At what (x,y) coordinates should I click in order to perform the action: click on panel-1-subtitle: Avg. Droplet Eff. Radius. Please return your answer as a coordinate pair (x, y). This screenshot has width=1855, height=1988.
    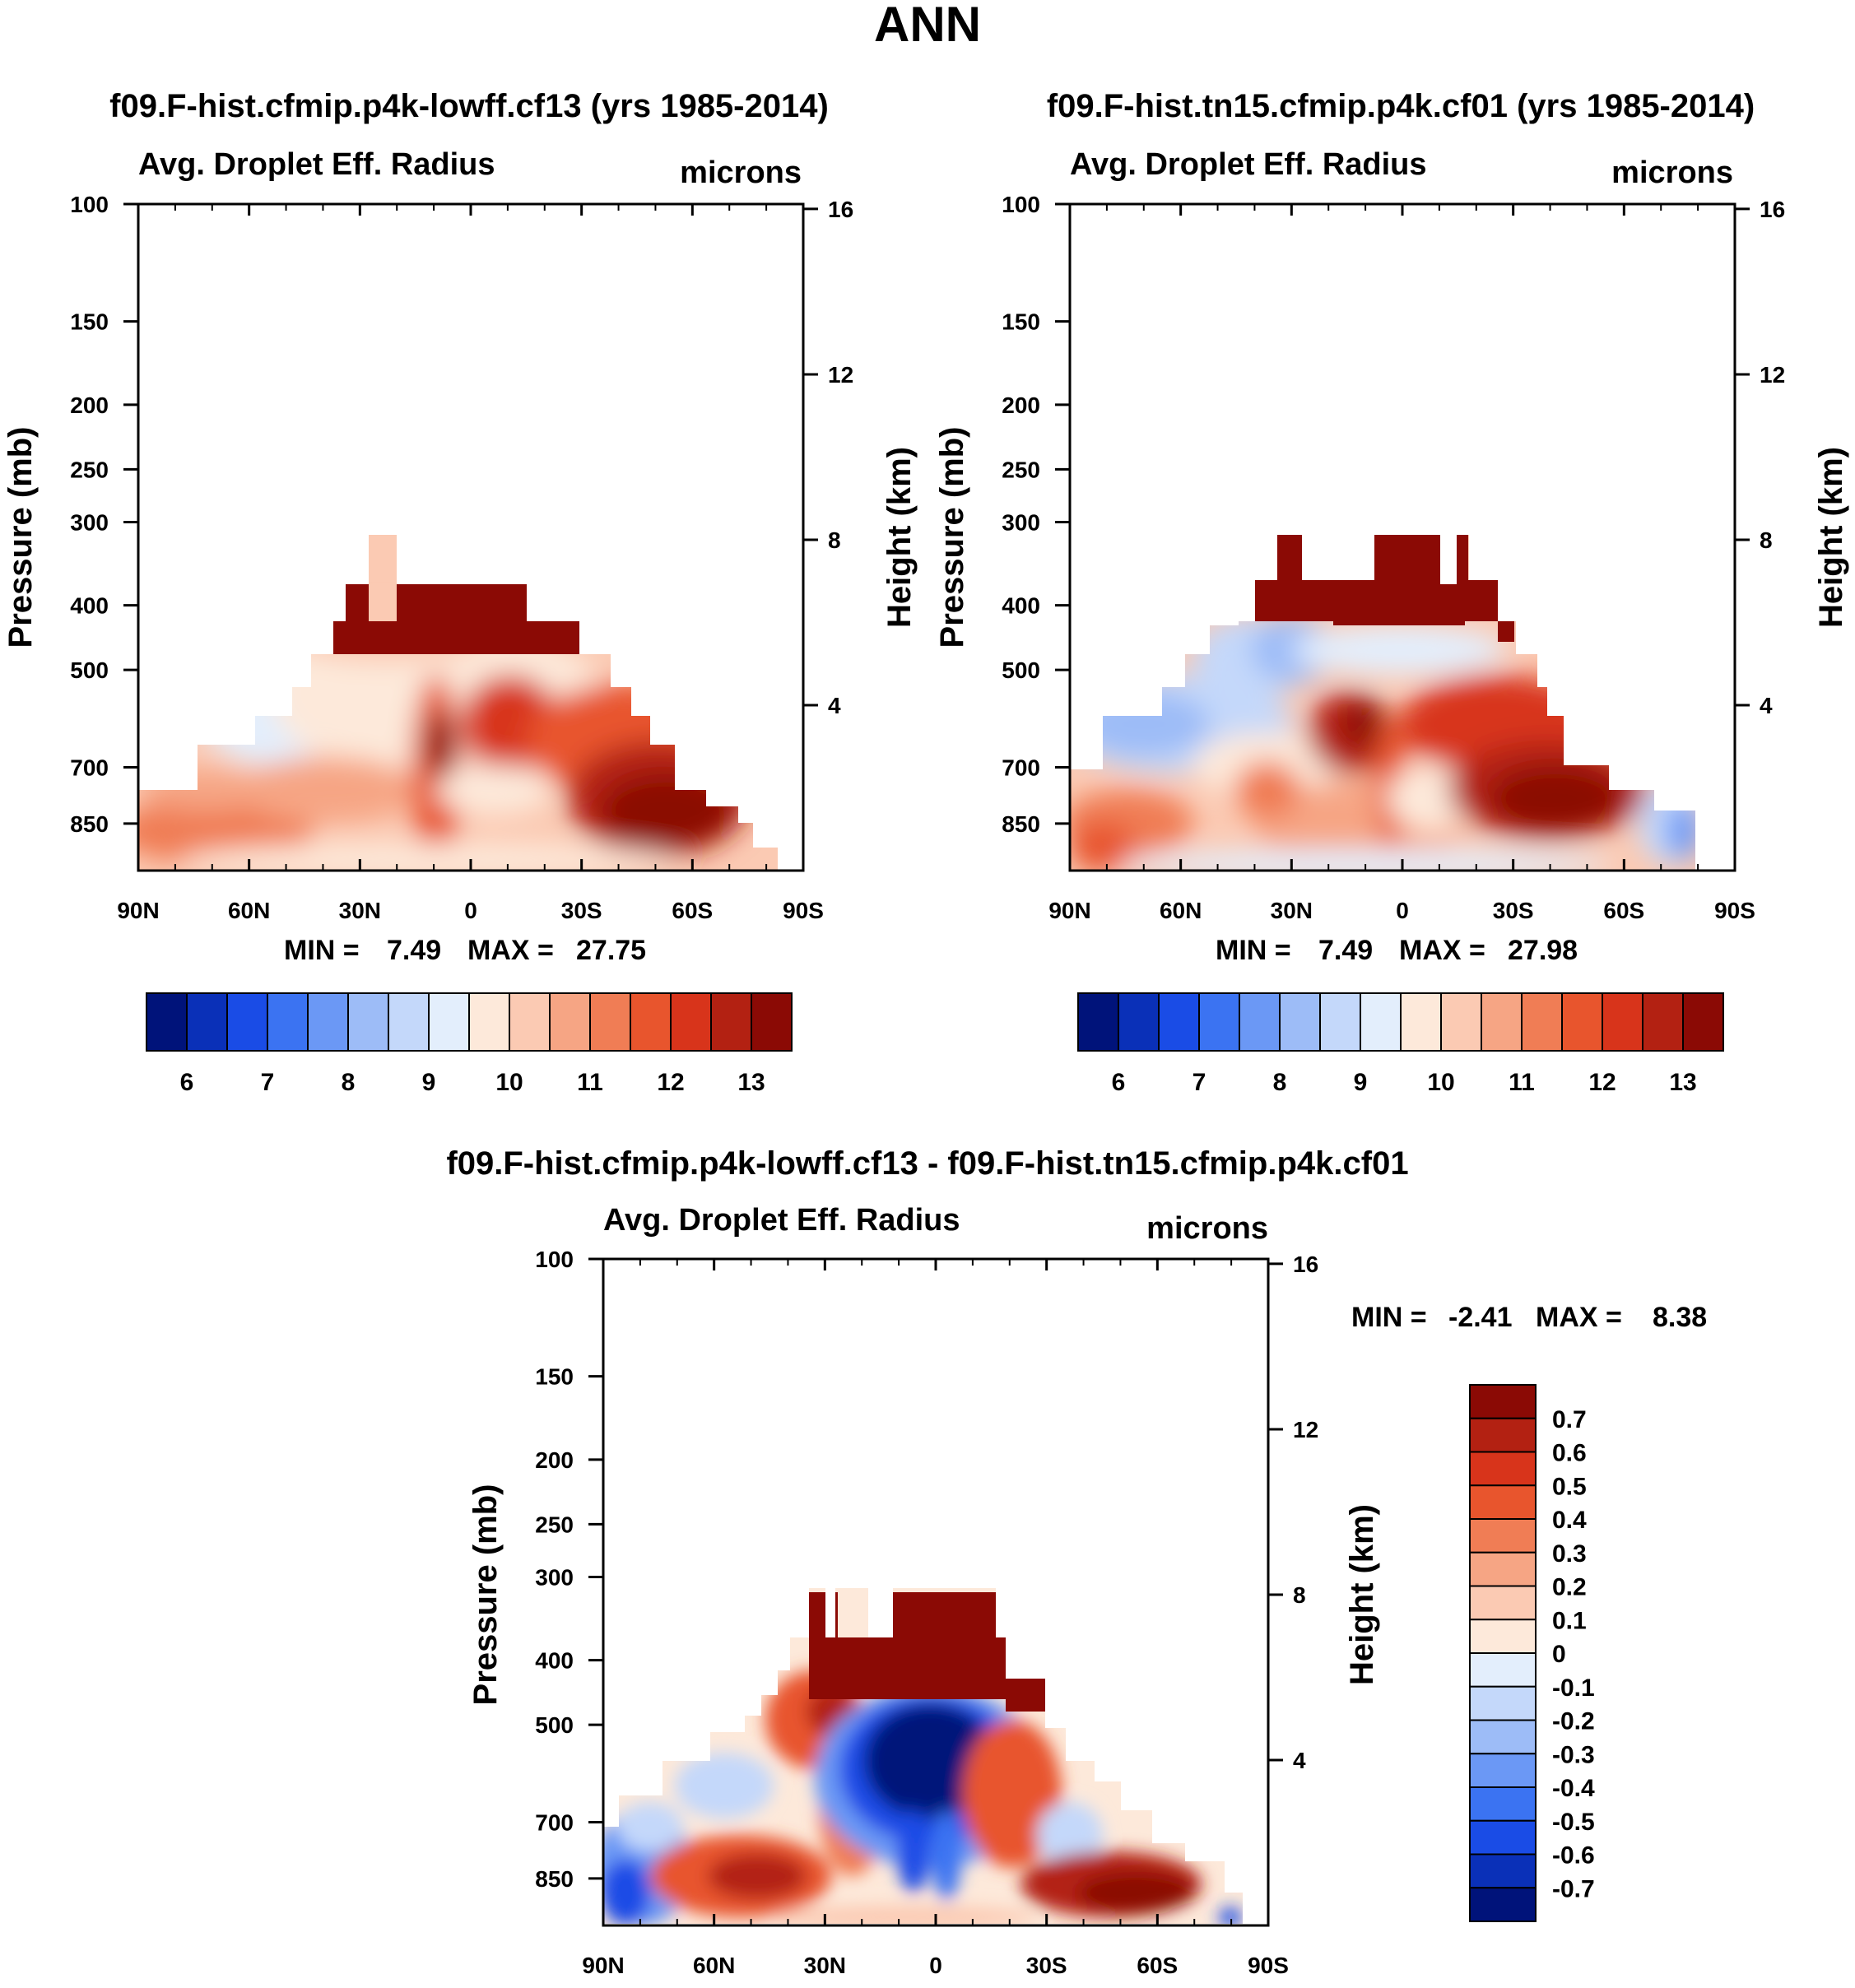
    Looking at the image, I should click on (316, 164).